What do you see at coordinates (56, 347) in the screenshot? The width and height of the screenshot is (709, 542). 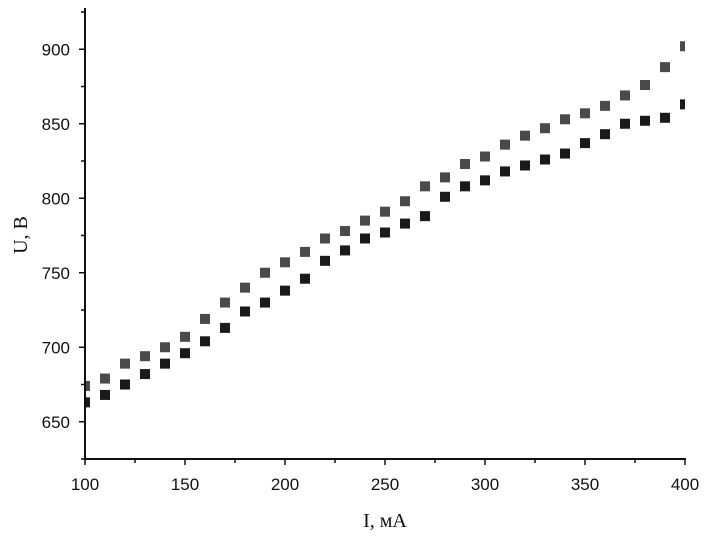 I see `y-tick-label: 700` at bounding box center [56, 347].